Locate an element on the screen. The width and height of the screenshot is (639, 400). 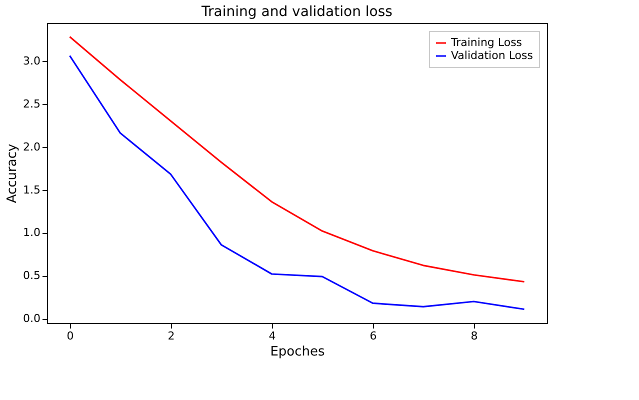
x-axis-title: Epoches is located at coordinates (298, 352).